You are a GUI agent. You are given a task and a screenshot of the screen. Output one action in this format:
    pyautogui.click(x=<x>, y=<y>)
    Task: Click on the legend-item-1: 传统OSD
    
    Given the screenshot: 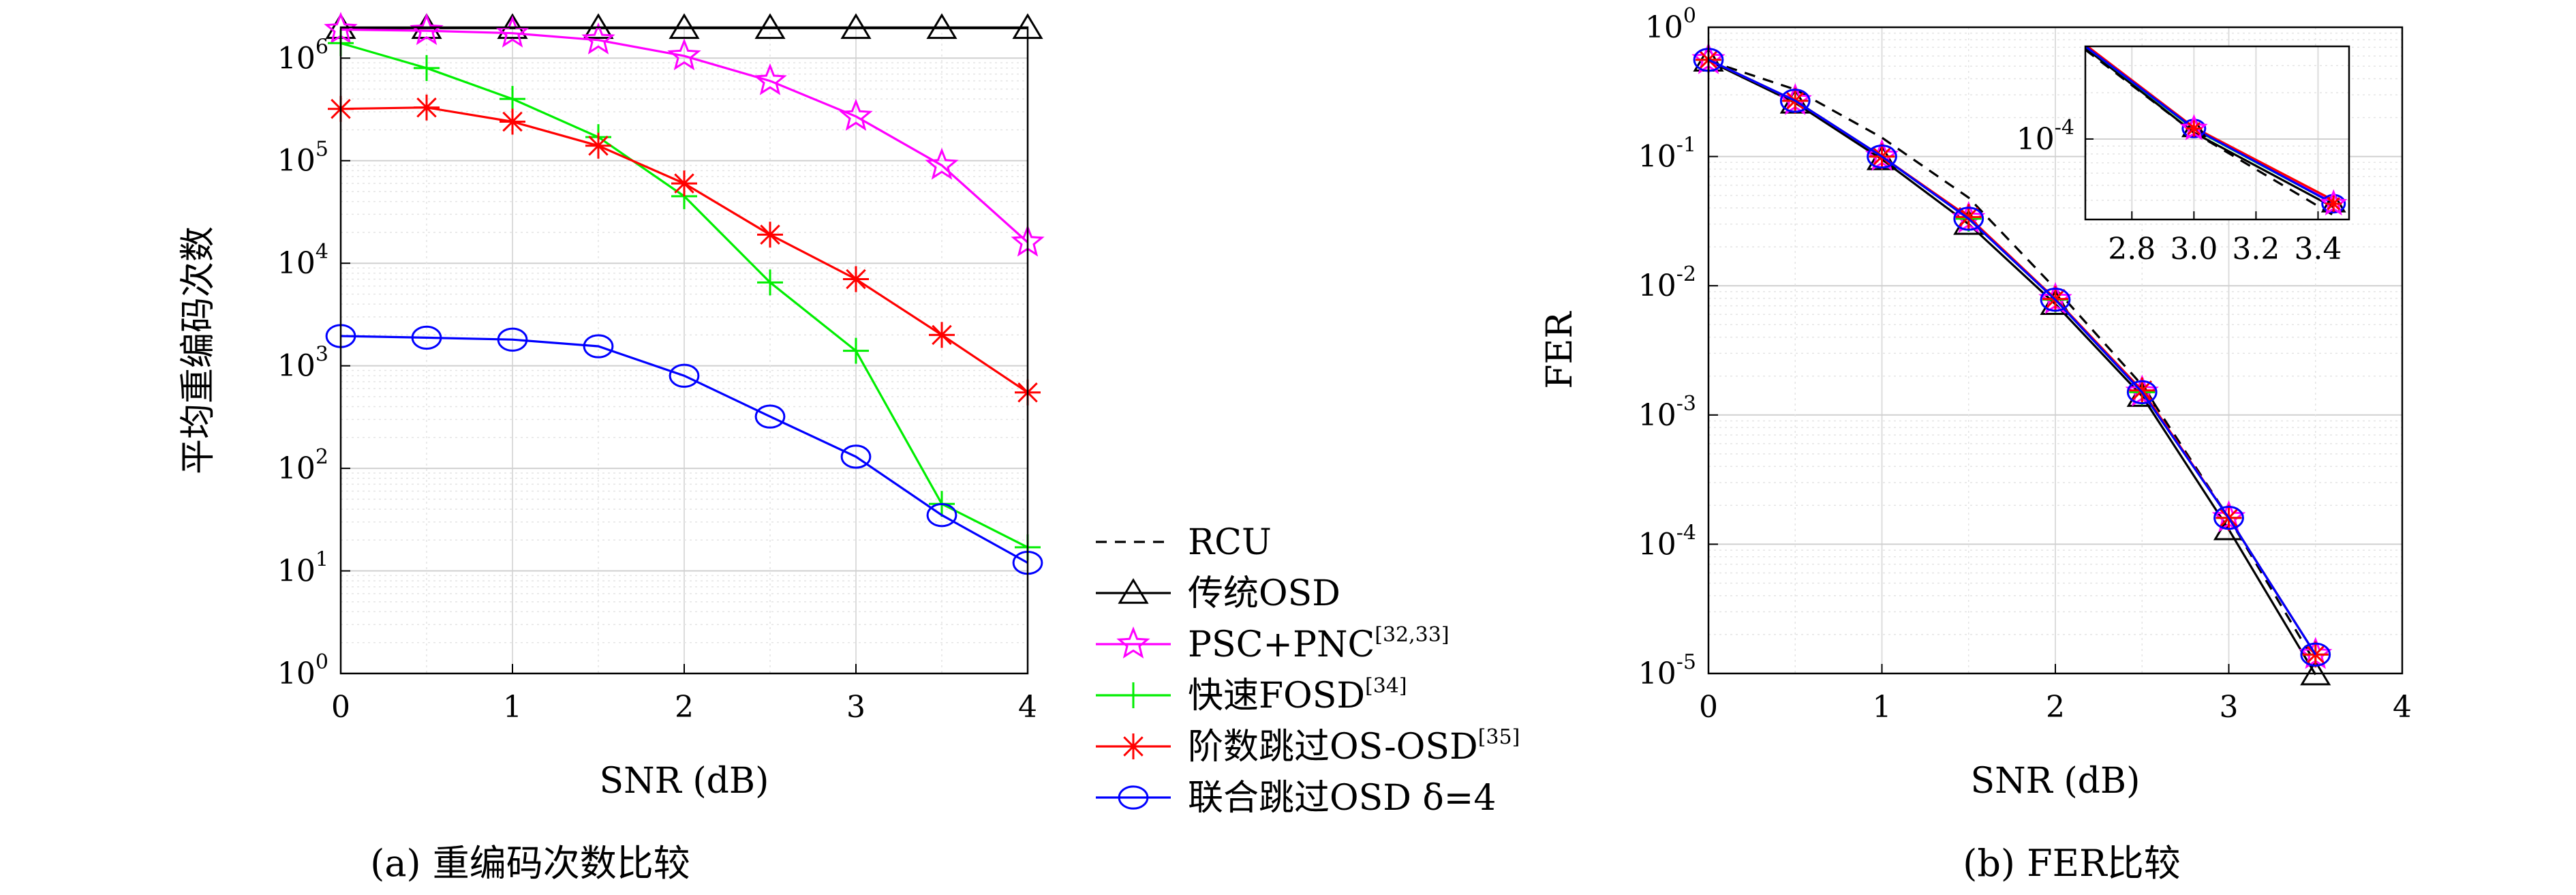 What is the action you would take?
    pyautogui.click(x=1218, y=593)
    